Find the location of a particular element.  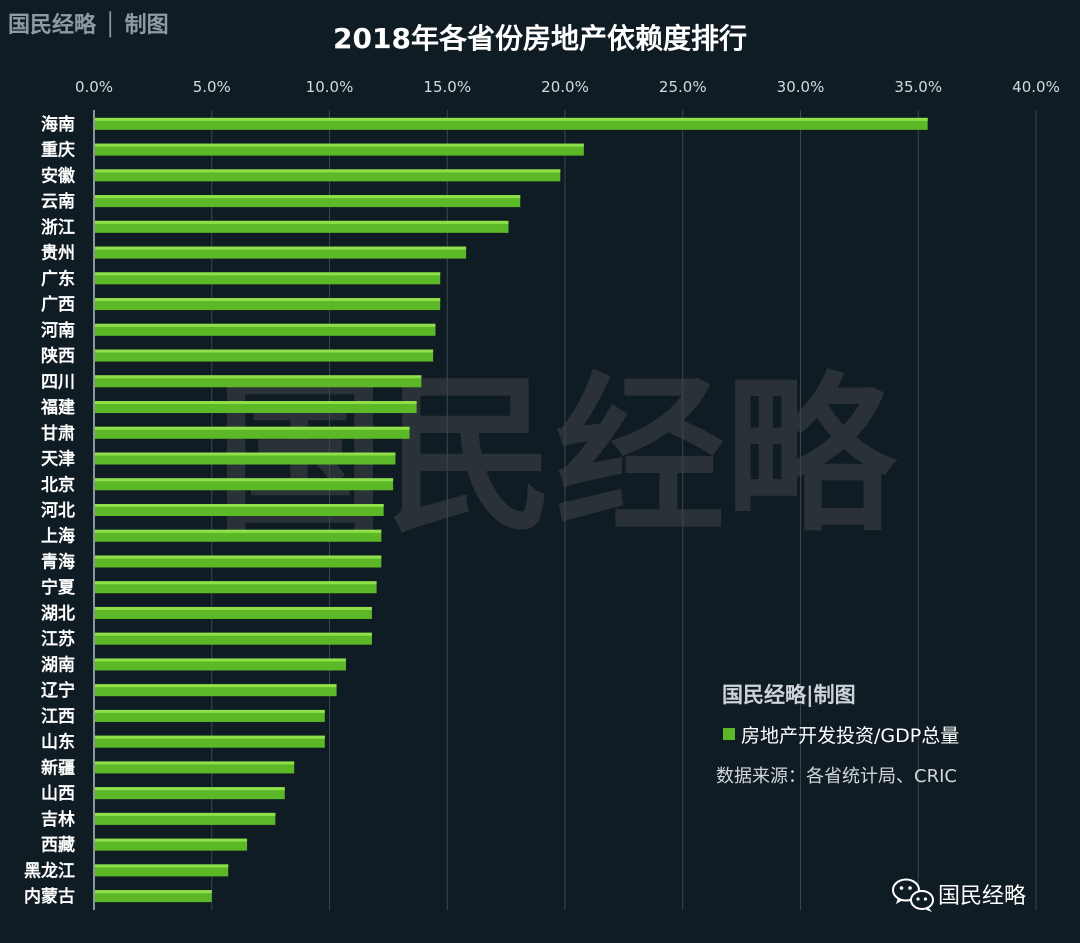

x-tick-label: 20.0% is located at coordinates (565, 87).